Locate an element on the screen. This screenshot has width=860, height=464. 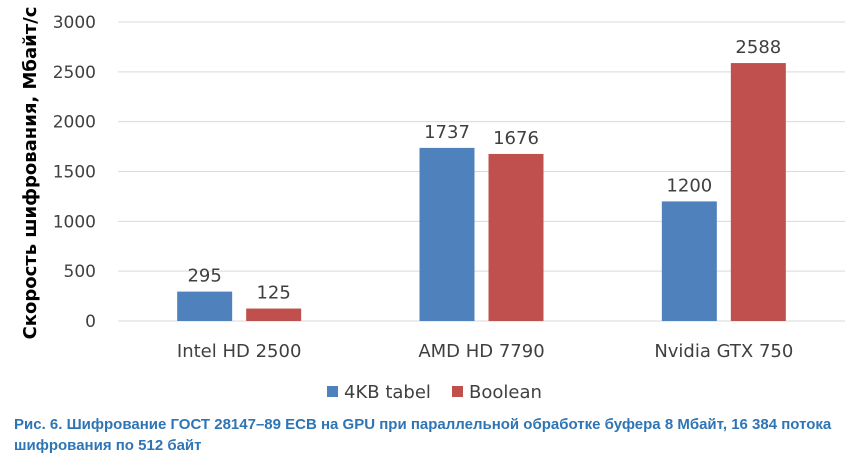
x-axis-categories: Intel HD 2500 AMD HD 7790 Nvidia GTX 750 is located at coordinates (485, 351).